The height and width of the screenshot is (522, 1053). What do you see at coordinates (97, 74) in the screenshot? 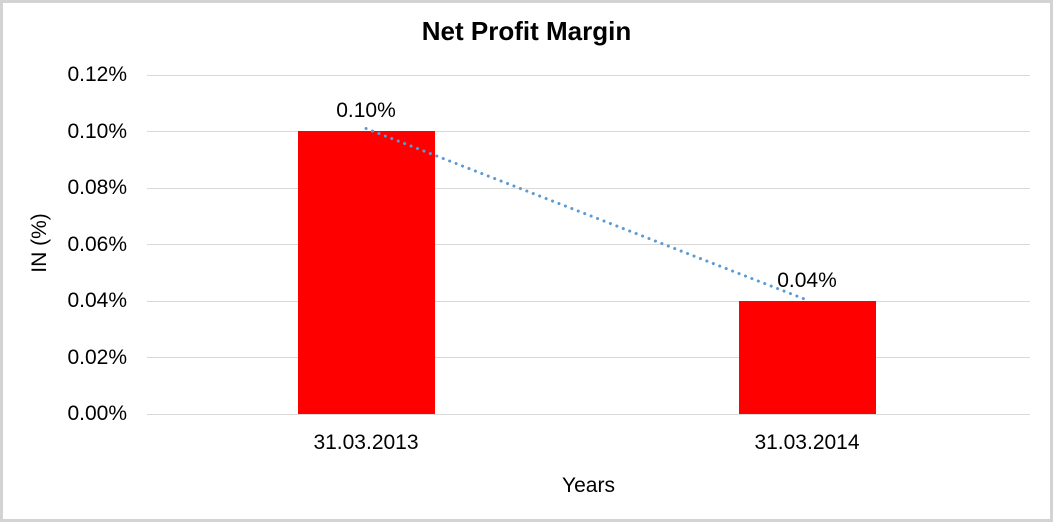
I see `y-tick-label: 0.12%` at bounding box center [97, 74].